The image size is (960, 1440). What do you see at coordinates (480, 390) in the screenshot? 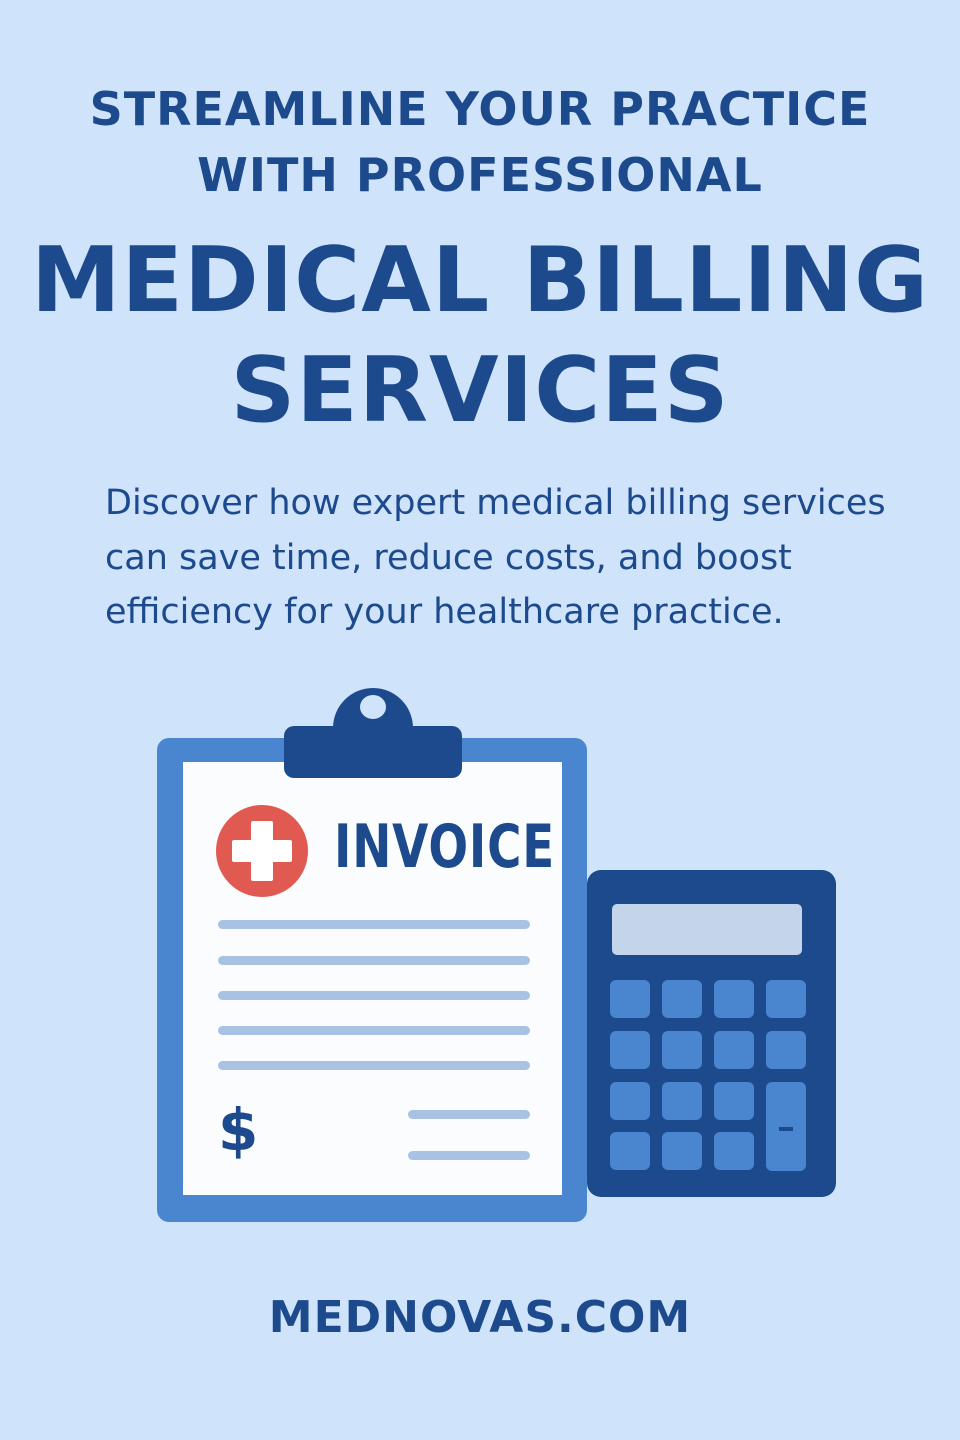
I see `title-line-2: SERVICES` at bounding box center [480, 390].